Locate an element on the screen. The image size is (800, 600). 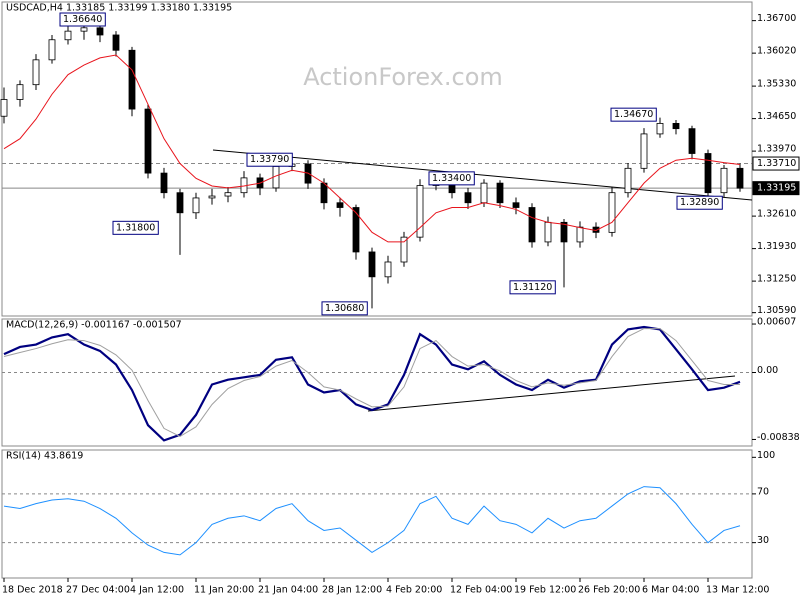
y-tick-label: -0.008381 is located at coordinates (778, 437).